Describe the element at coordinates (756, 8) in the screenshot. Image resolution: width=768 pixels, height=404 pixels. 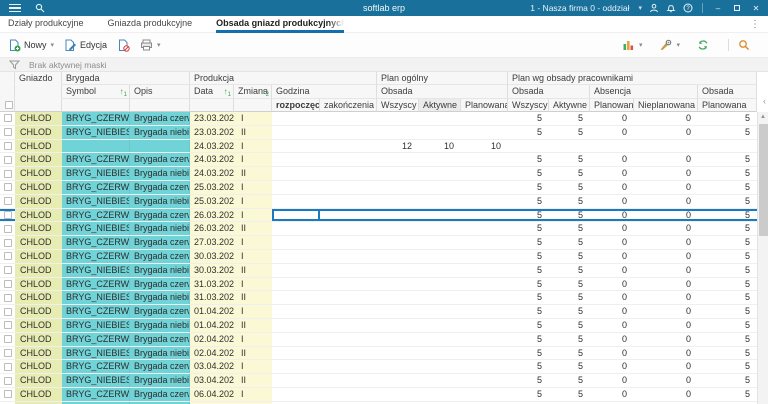
I see `close-button: ✕` at that location.